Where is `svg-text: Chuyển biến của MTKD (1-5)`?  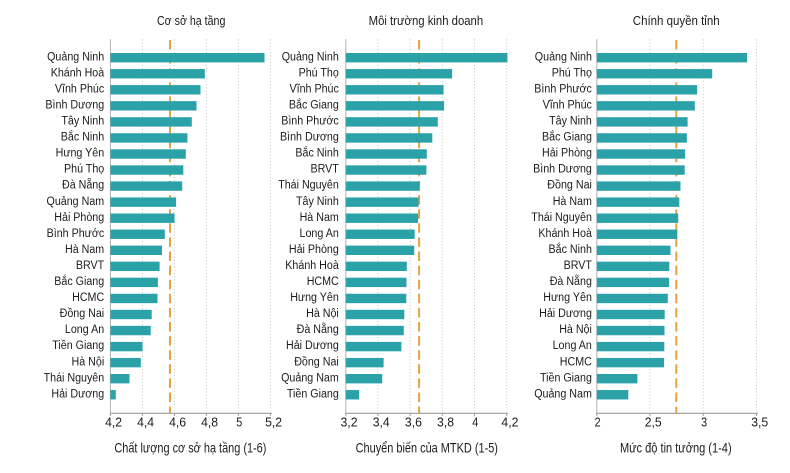
svg-text: Chuyển biến của MTKD (1-5) is located at coordinates (427, 448).